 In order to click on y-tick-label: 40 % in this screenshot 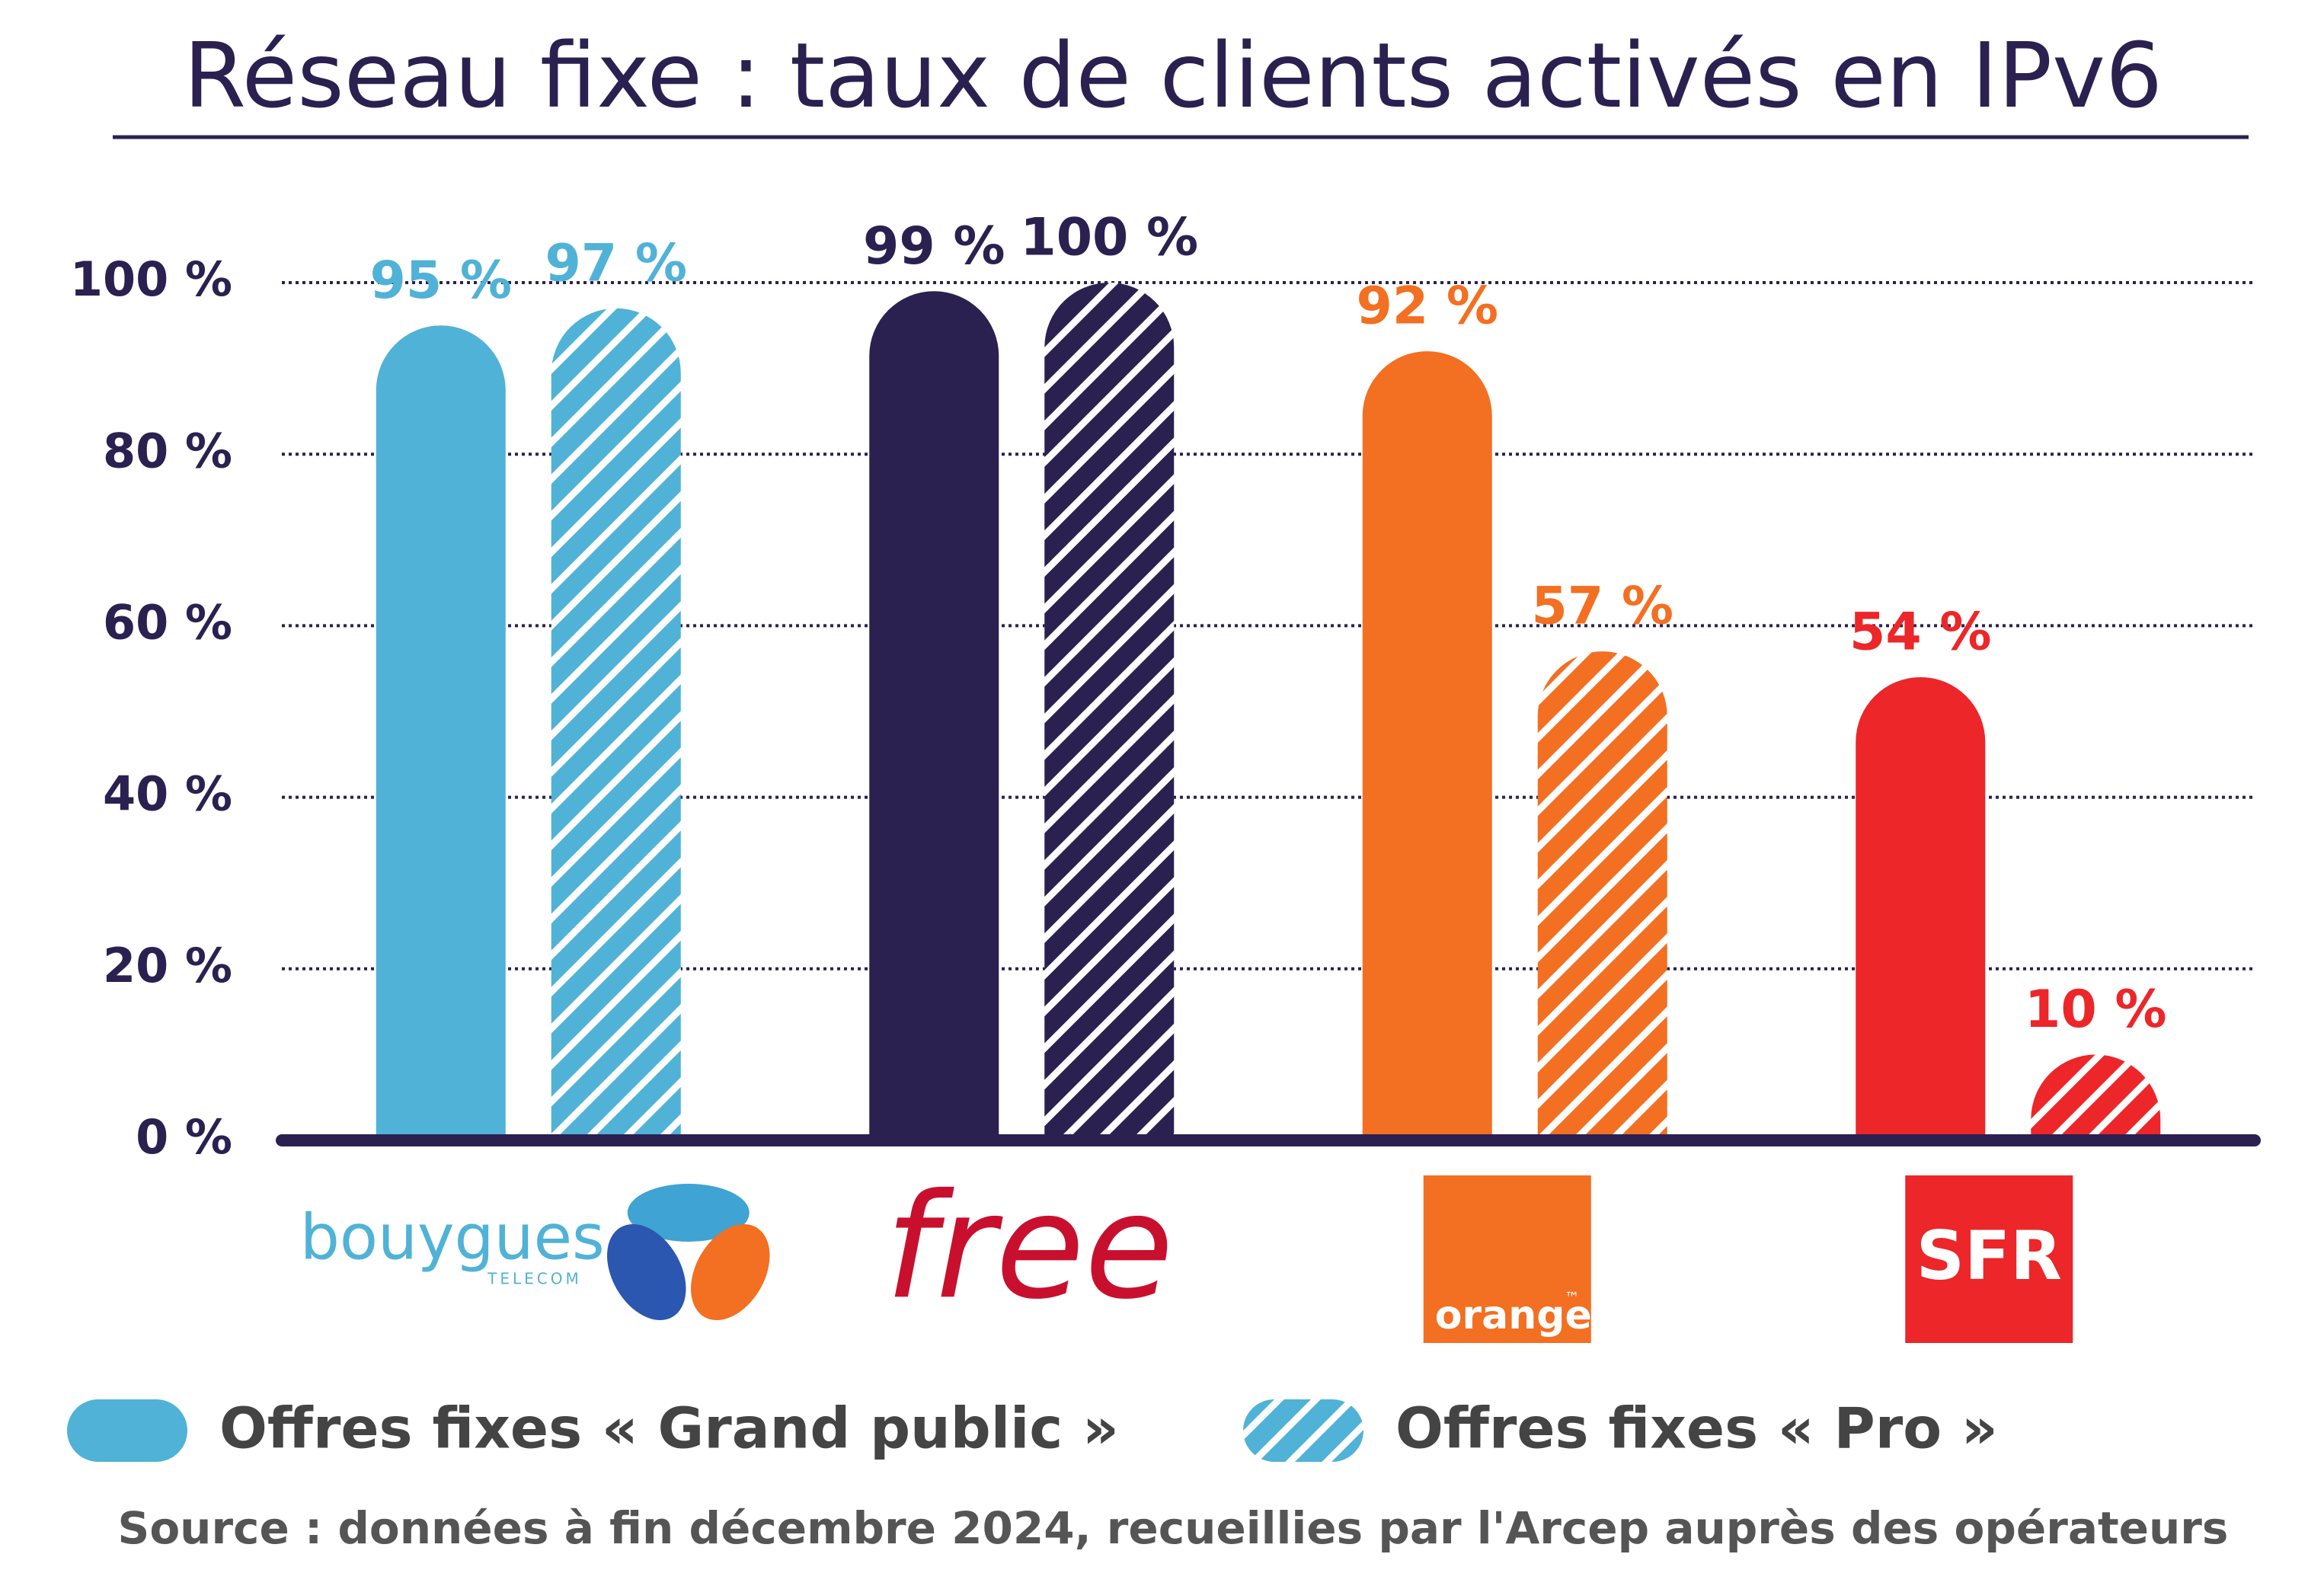, I will do `click(167, 794)`.